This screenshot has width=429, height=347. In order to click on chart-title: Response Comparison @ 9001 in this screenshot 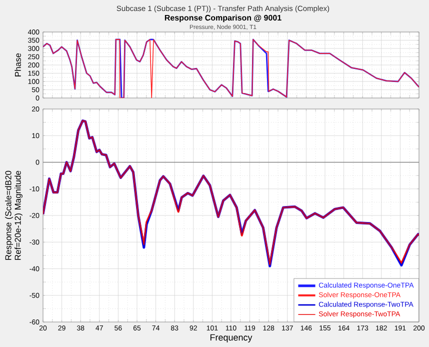, I will do `click(223, 18)`.